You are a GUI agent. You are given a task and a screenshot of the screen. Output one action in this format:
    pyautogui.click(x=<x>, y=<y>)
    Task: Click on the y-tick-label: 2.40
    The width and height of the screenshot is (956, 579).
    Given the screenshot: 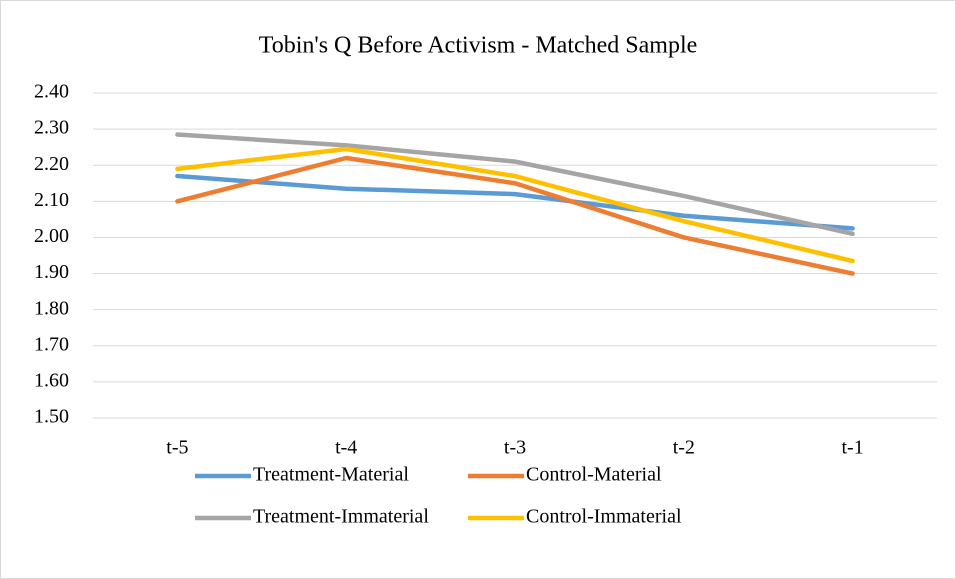 What is the action you would take?
    pyautogui.click(x=51, y=92)
    